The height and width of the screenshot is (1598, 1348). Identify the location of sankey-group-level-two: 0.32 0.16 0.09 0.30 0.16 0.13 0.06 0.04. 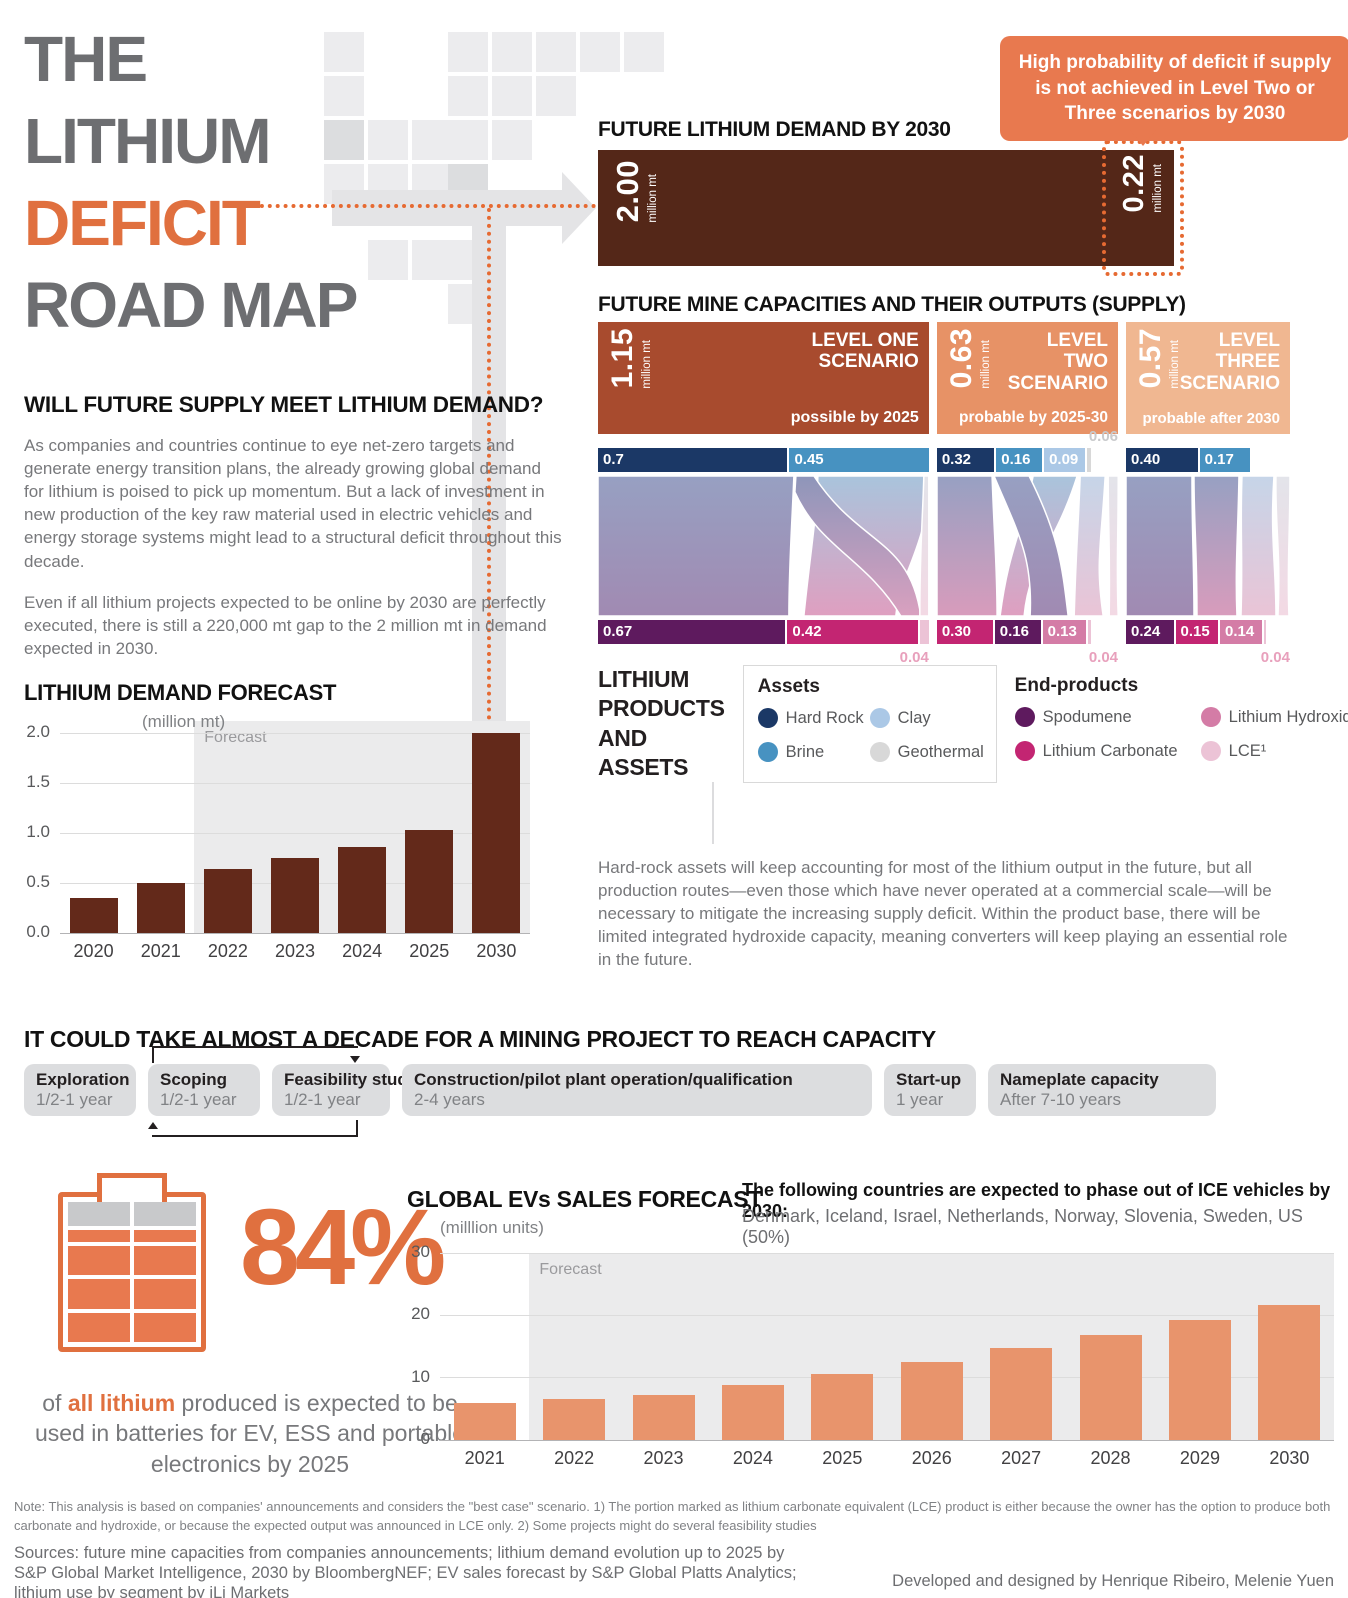
(1027, 547).